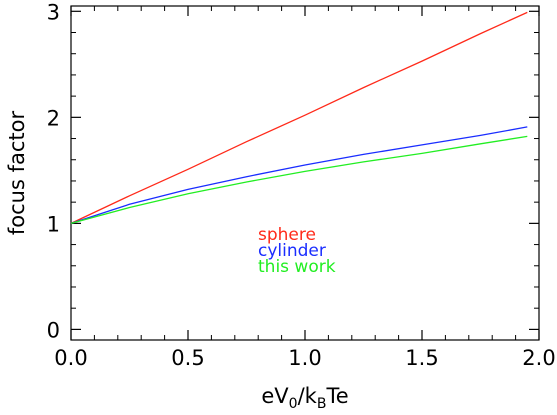 This screenshot has width=557, height=415. Describe the element at coordinates (53, 171) in the screenshot. I see `y-axis-tick-labels: 0 1 2 3` at that location.